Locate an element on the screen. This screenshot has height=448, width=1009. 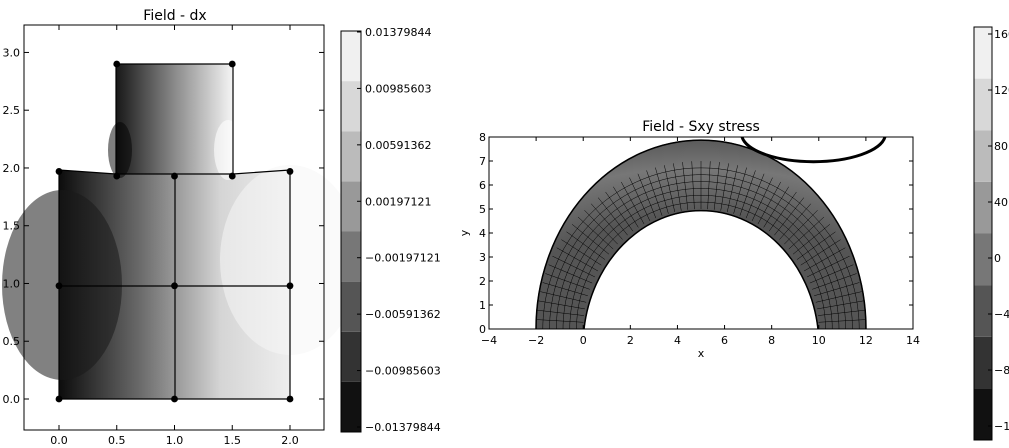
y-tick-label: 8 is located at coordinates (482, 137).